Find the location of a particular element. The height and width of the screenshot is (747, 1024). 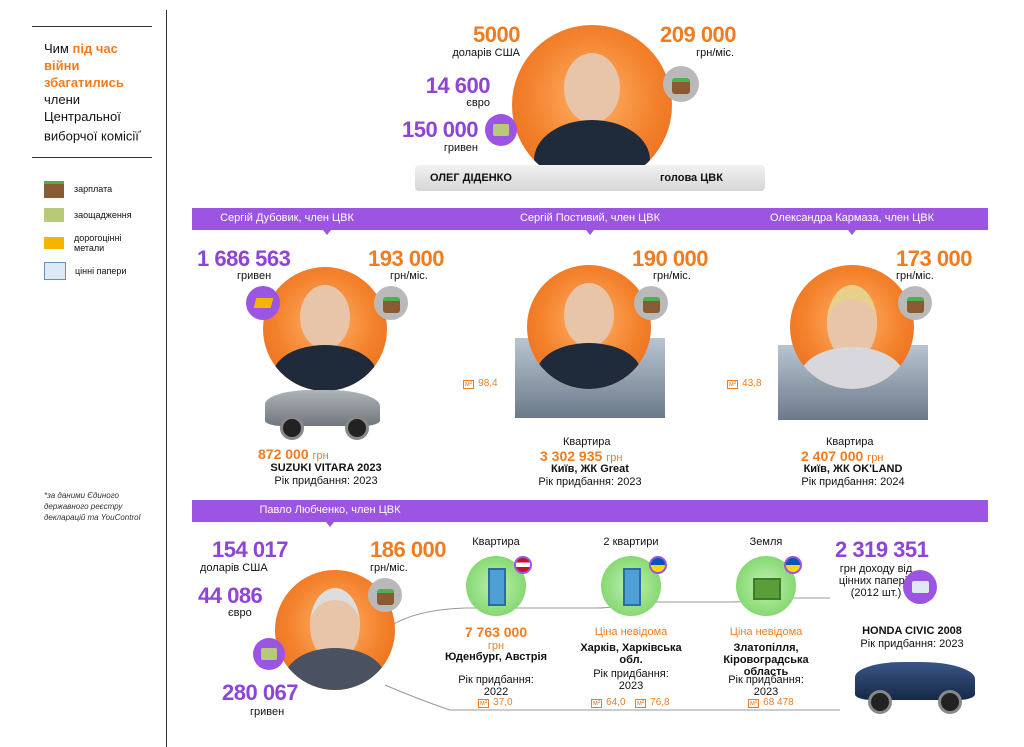

car-name: HONDA CIVIC 2008 is located at coordinates (912, 631).